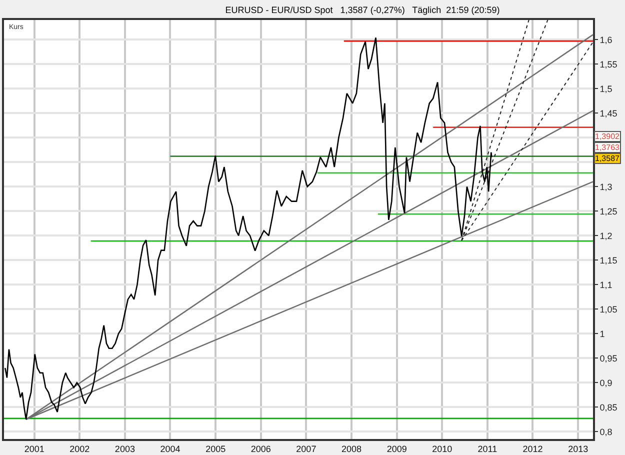 The image size is (625, 455). What do you see at coordinates (442, 449) in the screenshot?
I see `x-tick-label: 2010` at bounding box center [442, 449].